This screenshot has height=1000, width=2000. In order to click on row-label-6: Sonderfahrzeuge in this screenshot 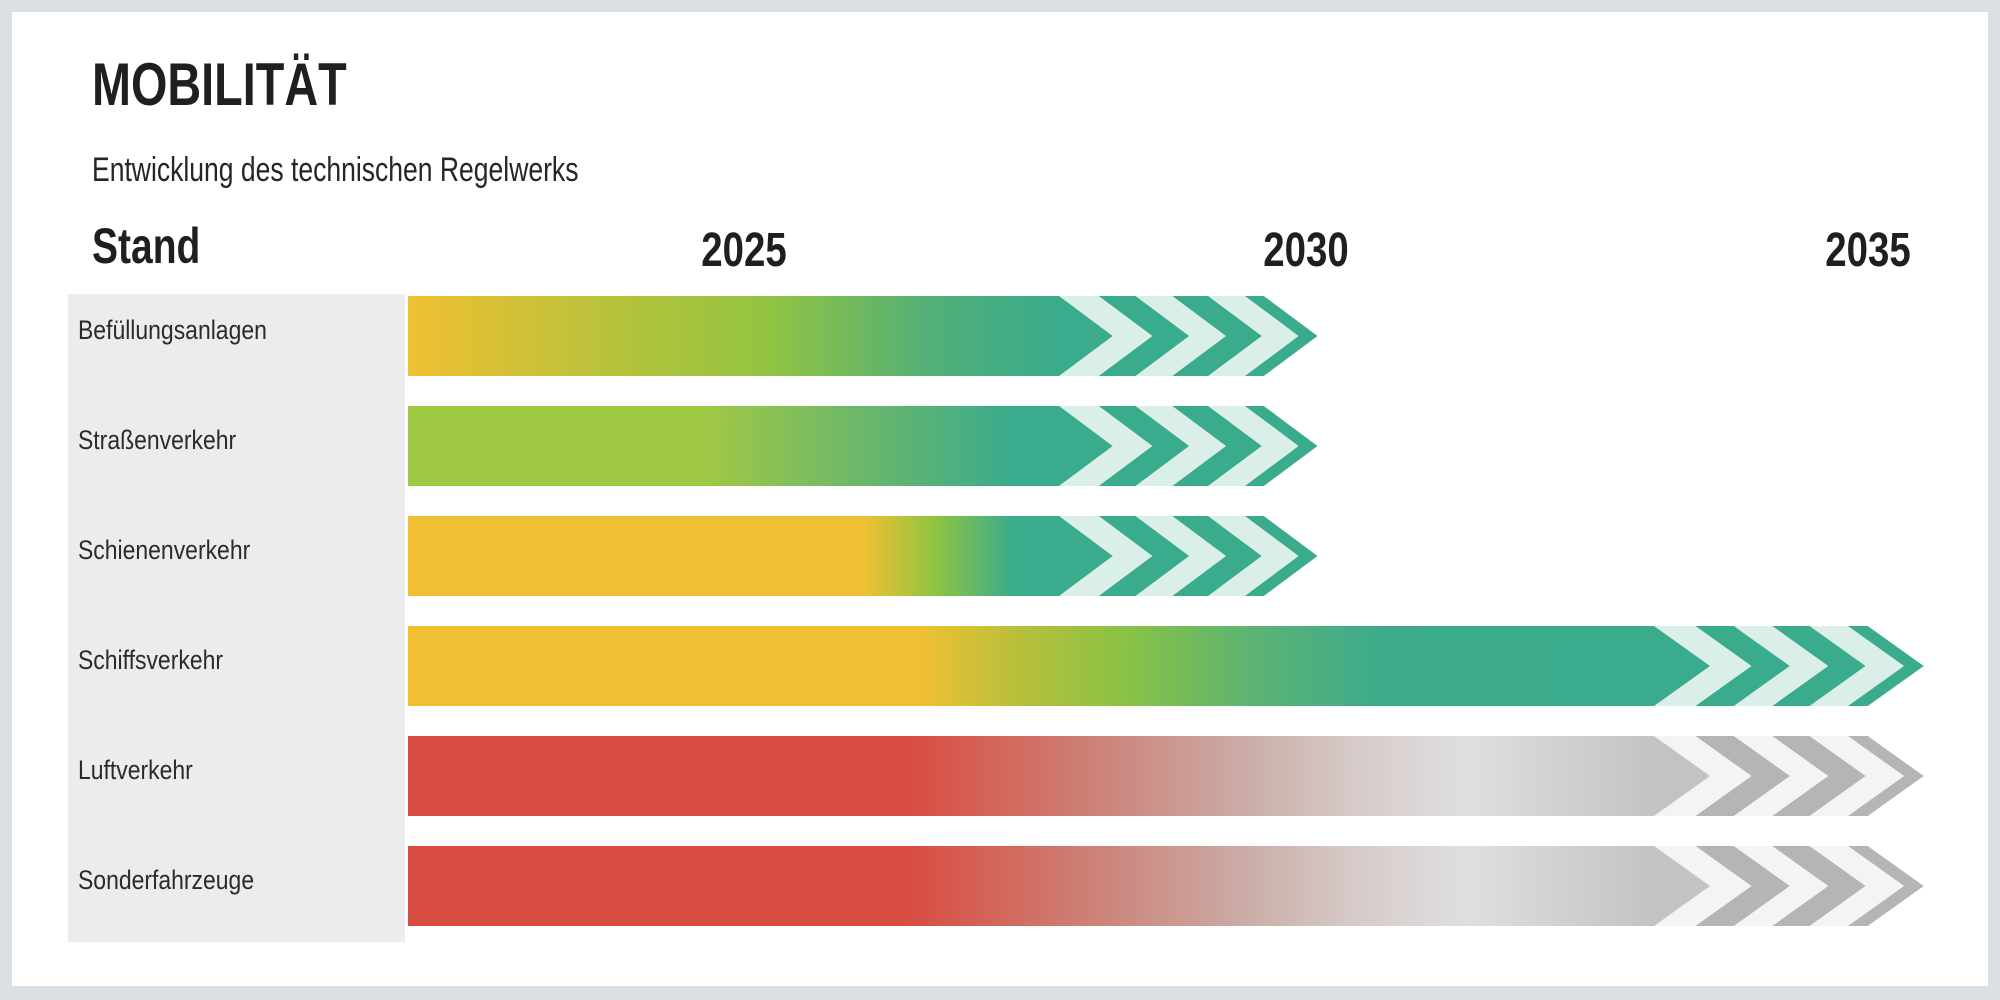, I will do `click(166, 879)`.